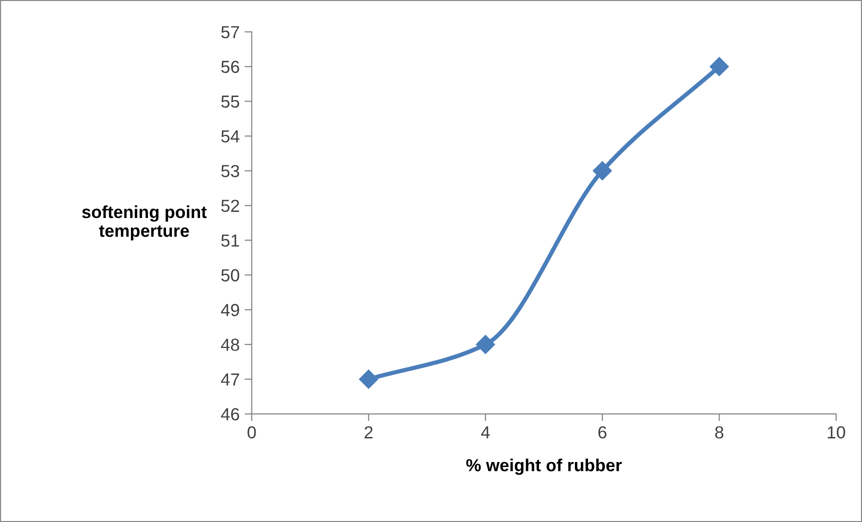  I want to click on x-tick-label: 10, so click(837, 432).